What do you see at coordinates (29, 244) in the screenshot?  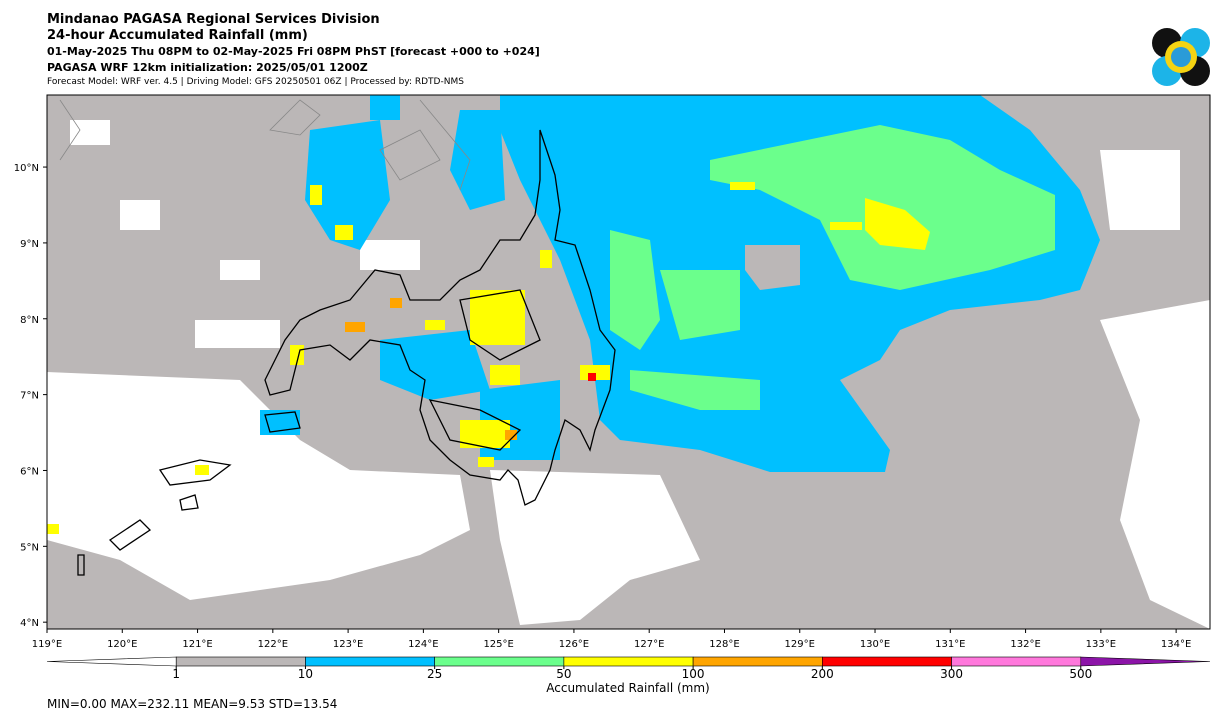 I see `y-tick-label: 9°N` at bounding box center [29, 244].